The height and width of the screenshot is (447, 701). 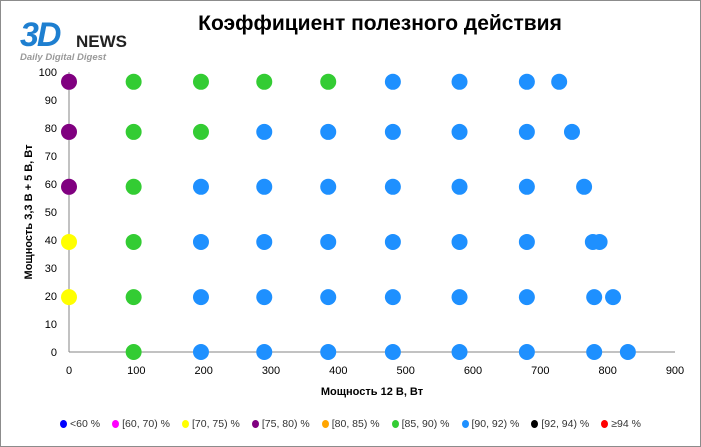 What do you see at coordinates (425, 424) in the screenshot?
I see `legend-label: [85, 90) %` at bounding box center [425, 424].